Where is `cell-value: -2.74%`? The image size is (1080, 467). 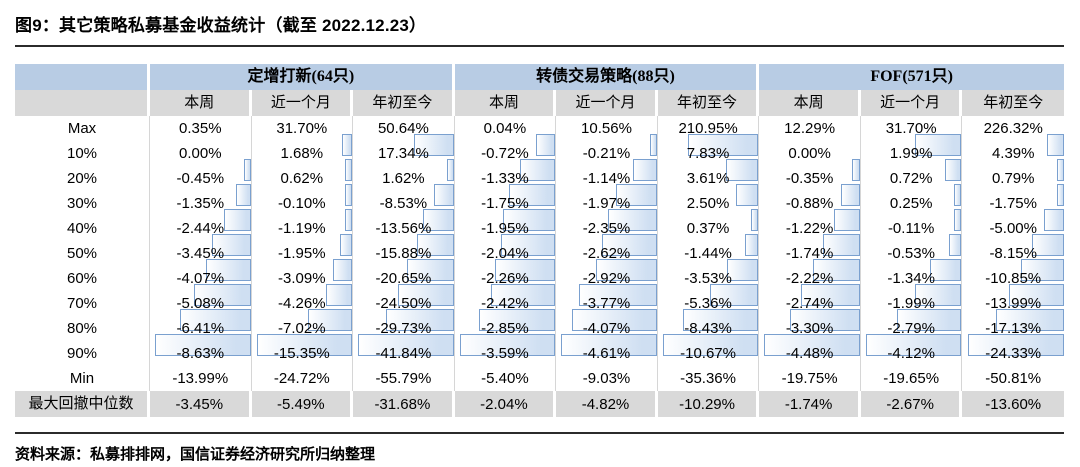 cell-value: -2.74% is located at coordinates (809, 303).